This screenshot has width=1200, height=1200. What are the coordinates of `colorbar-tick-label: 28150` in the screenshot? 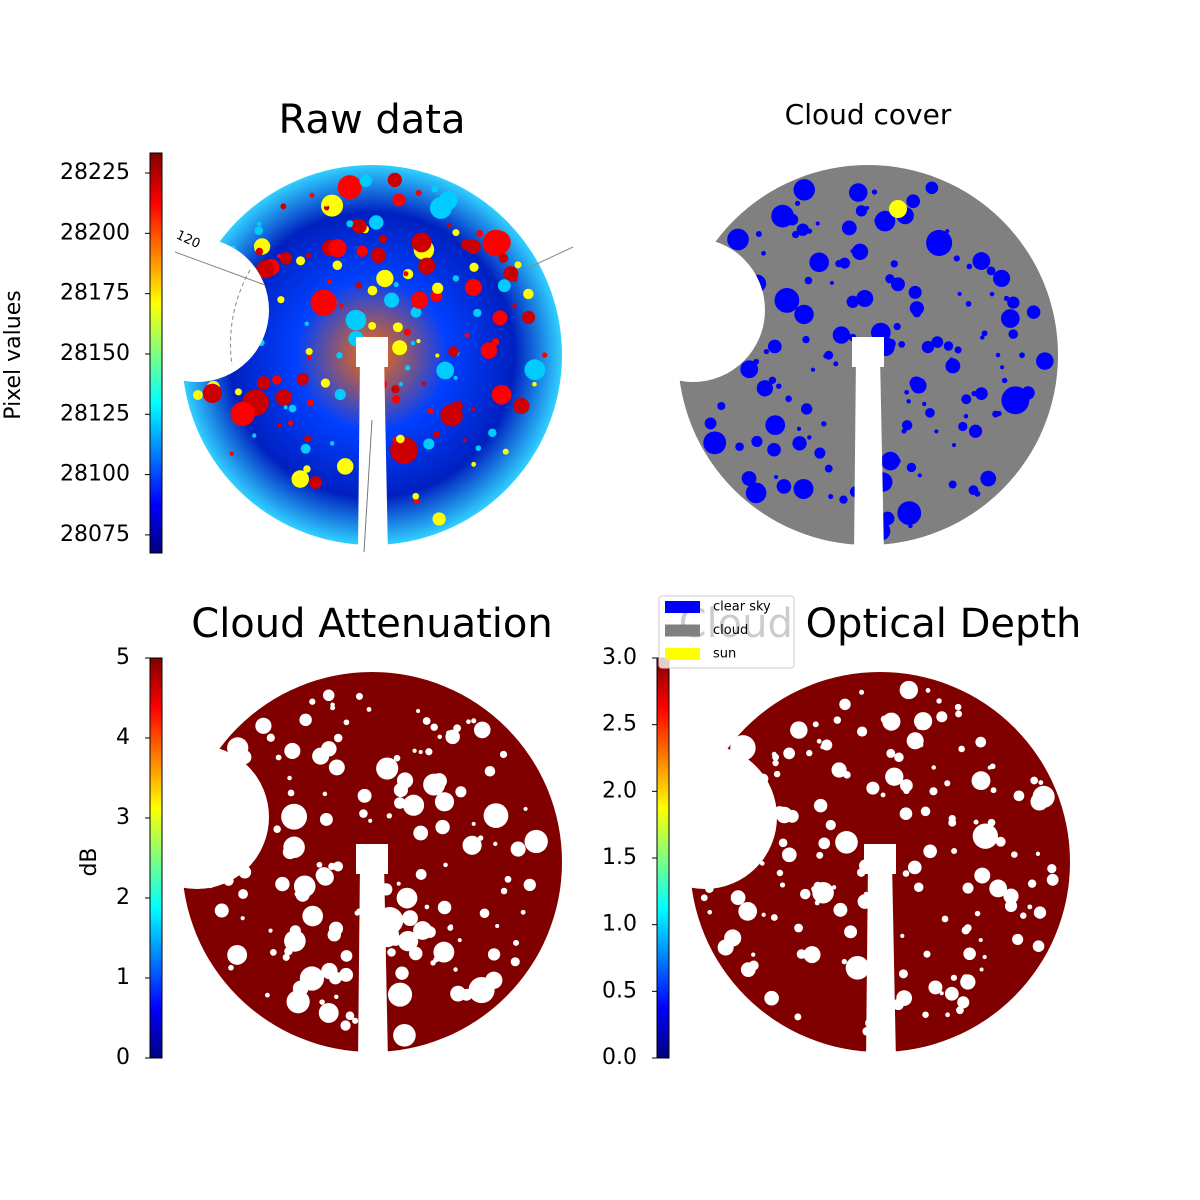 It's located at (95, 353).